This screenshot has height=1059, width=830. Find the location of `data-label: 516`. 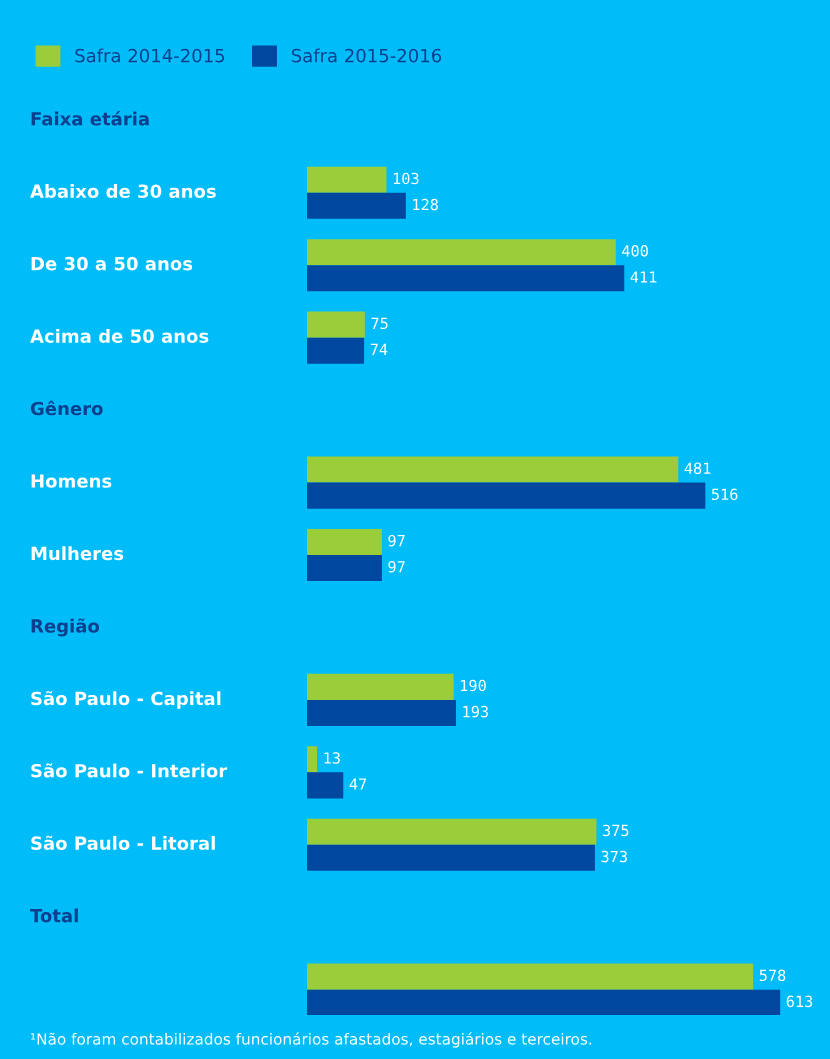

data-label: 516 is located at coordinates (724, 494).